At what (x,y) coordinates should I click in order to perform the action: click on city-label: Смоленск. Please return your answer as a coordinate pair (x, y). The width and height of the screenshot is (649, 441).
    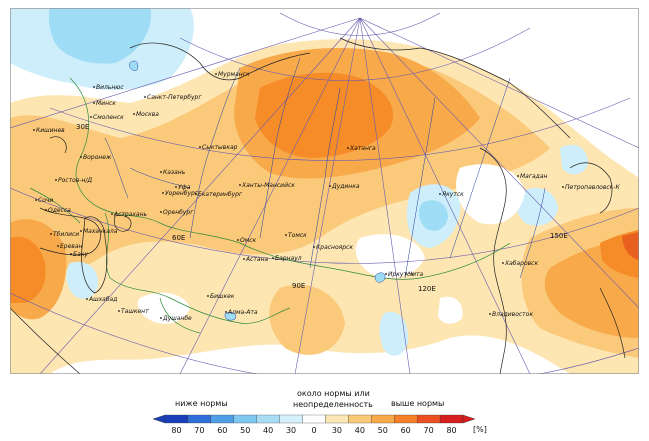
    Looking at the image, I should click on (108, 117).